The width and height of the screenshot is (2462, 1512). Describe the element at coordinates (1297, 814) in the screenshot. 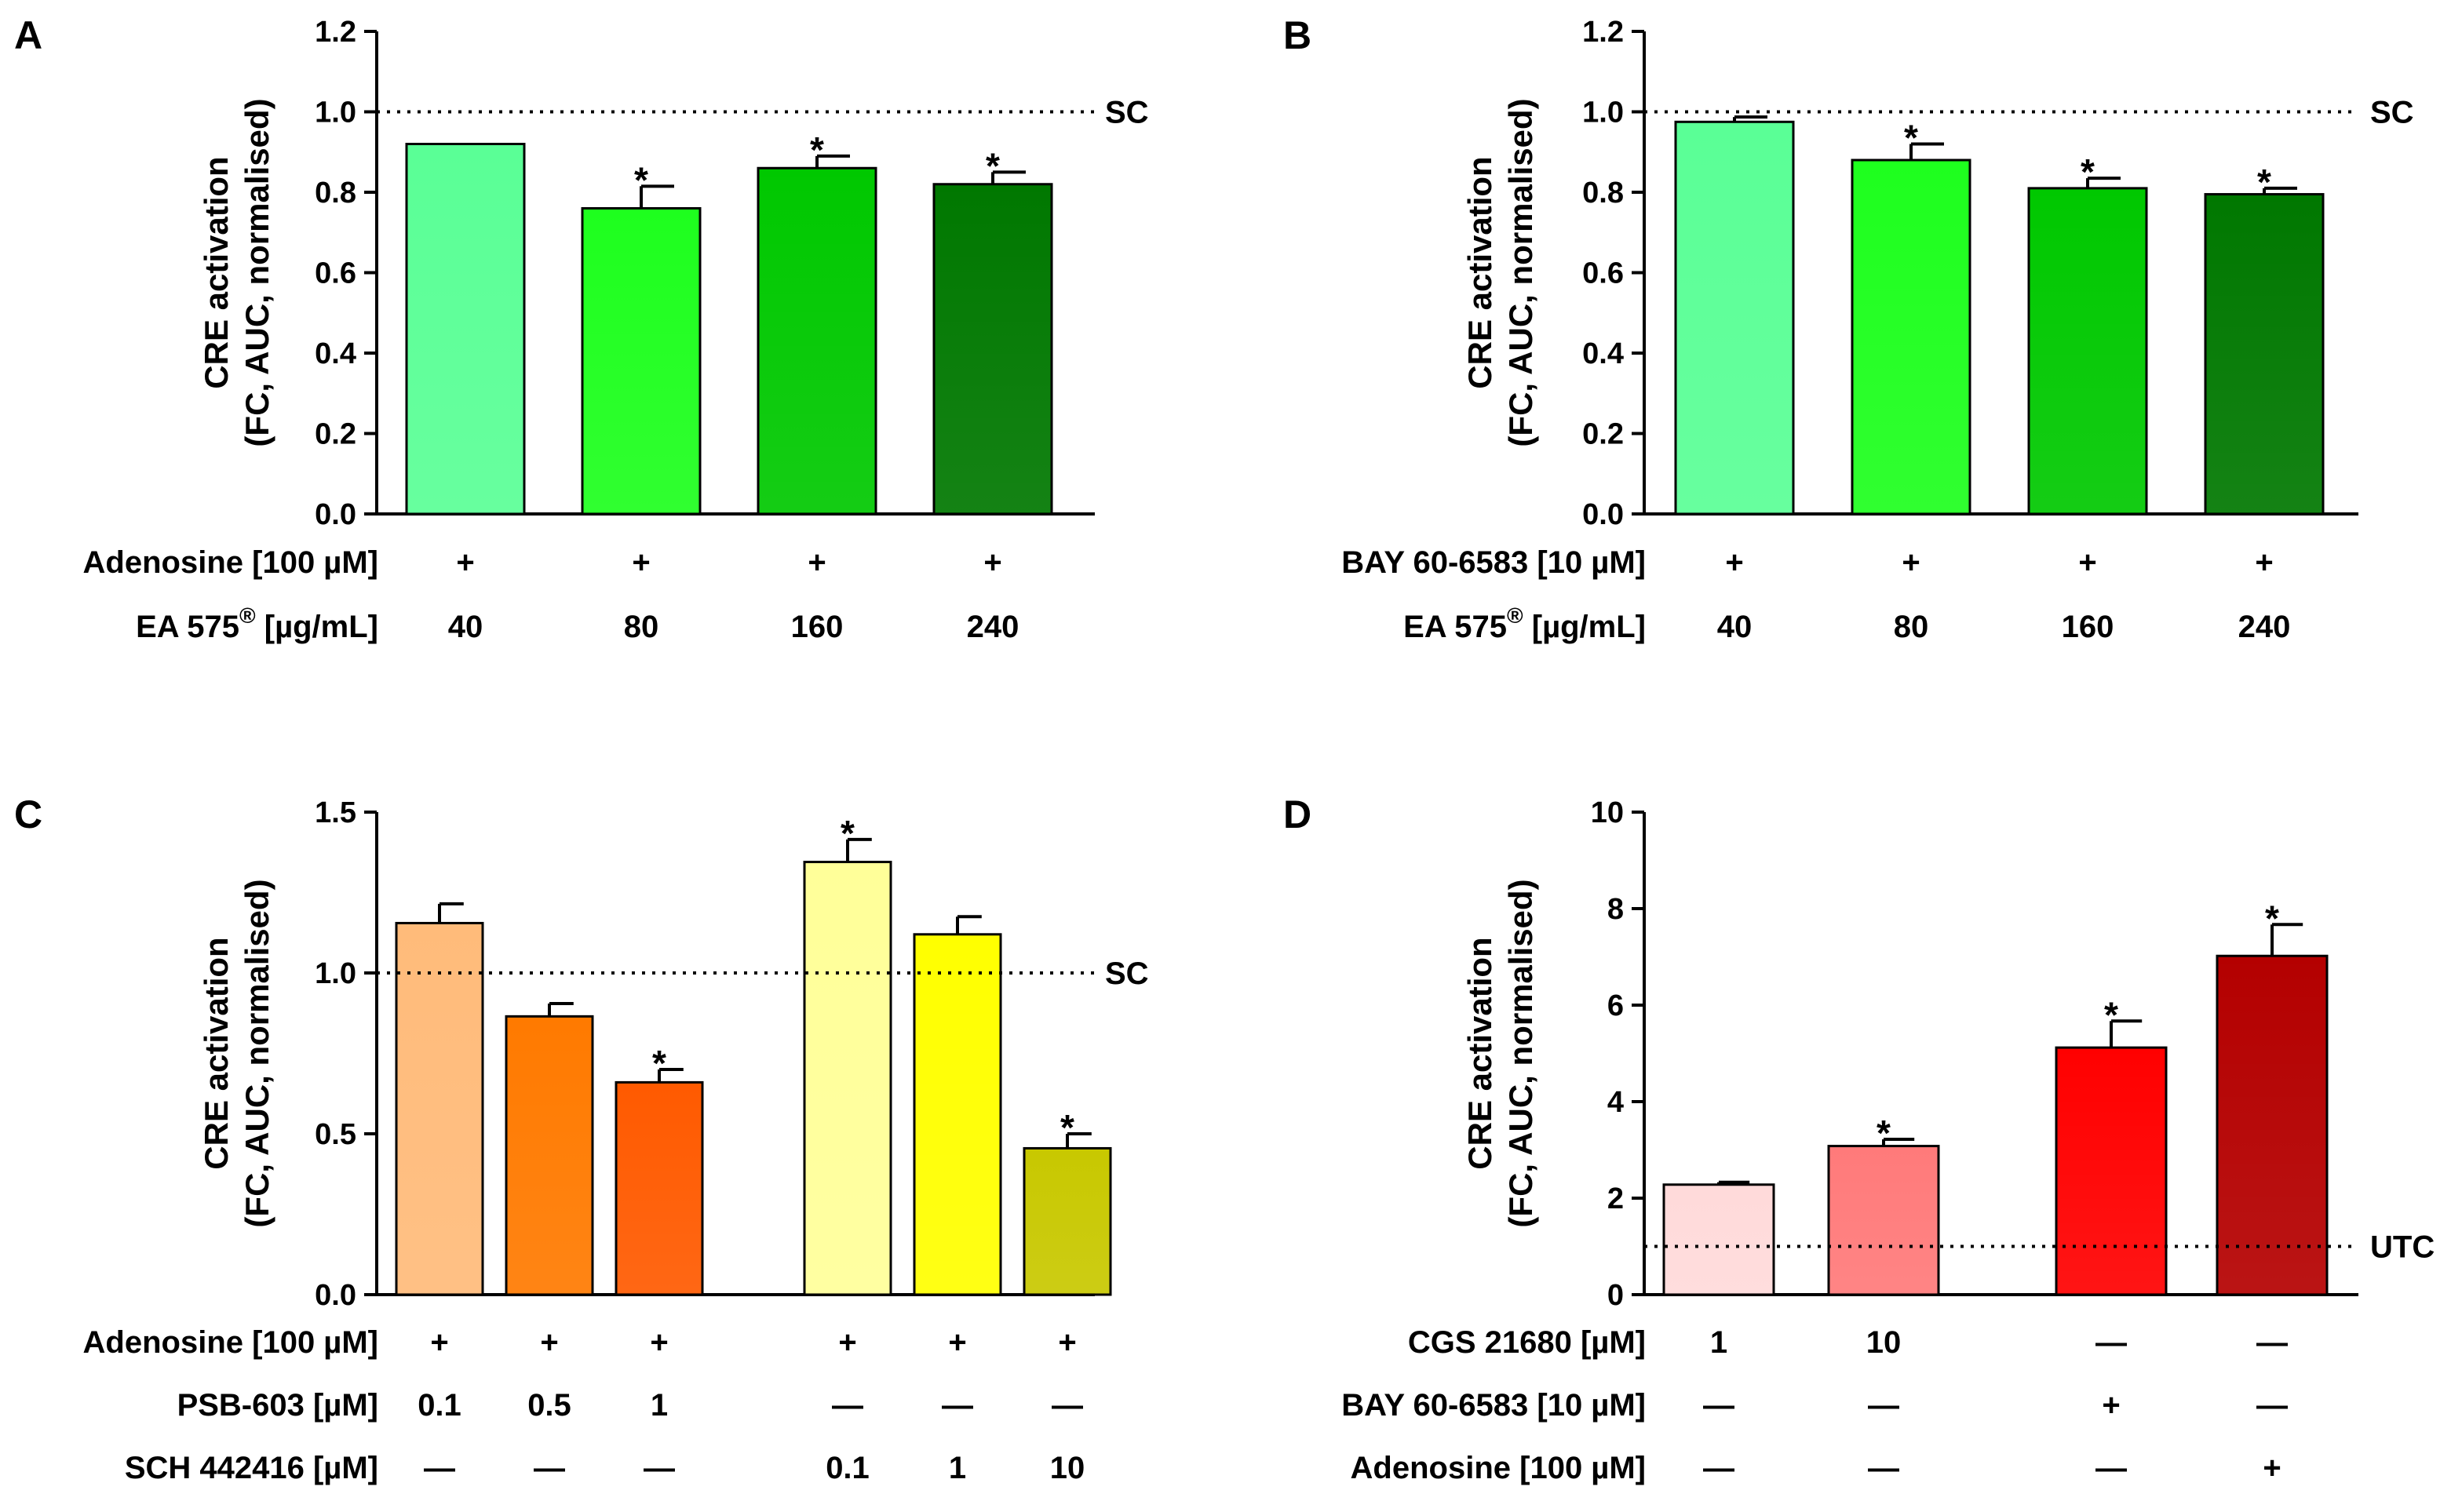

I see `panel-letter: D` at that location.